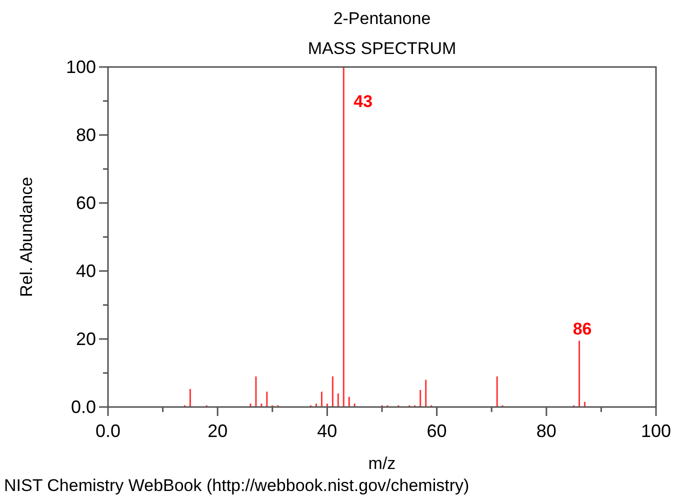  Describe the element at coordinates (86, 203) in the screenshot. I see `y-tick-label: 60` at that location.